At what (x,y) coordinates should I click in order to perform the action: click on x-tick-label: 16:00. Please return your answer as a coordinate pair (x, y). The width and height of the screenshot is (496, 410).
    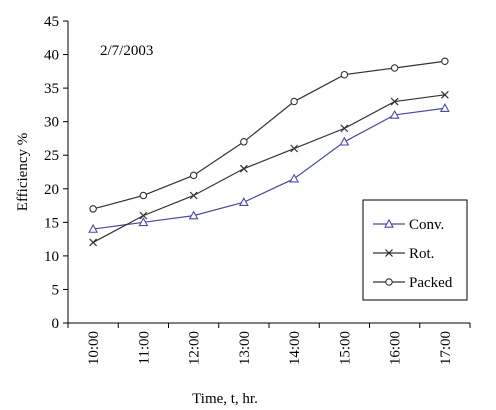
    Looking at the image, I should click on (396, 348).